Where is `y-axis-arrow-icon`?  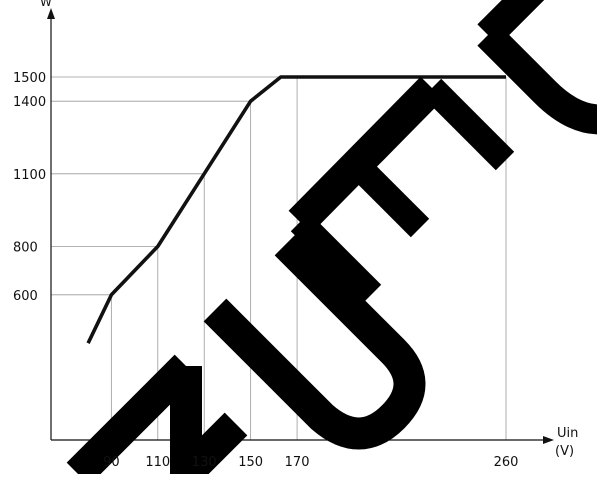 y-axis-arrow-icon is located at coordinates (51, 13).